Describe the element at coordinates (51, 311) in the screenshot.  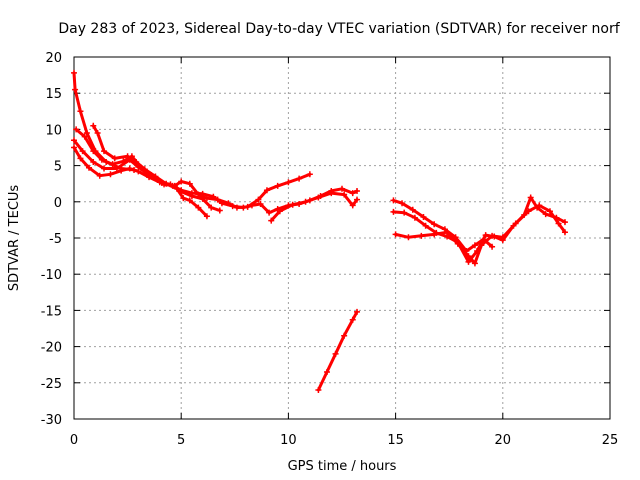
I see `y-tick-label: -15` at that location.